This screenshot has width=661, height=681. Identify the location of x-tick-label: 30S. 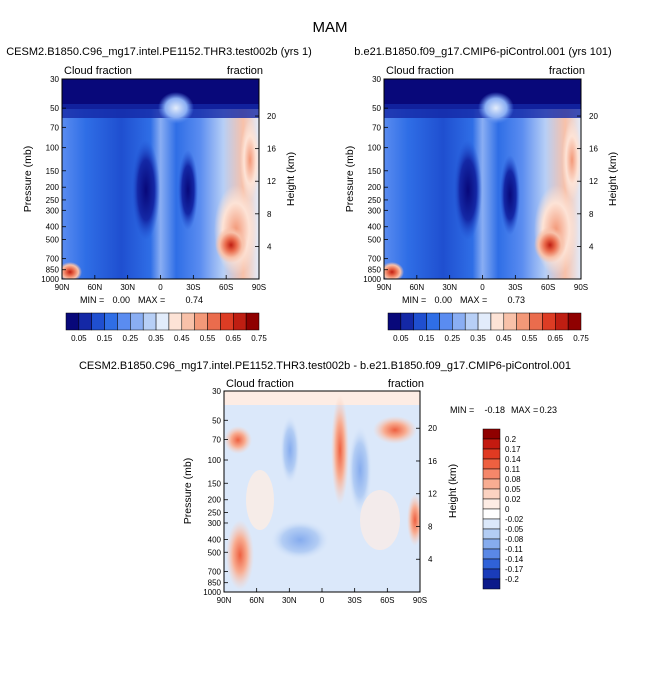
(515, 287).